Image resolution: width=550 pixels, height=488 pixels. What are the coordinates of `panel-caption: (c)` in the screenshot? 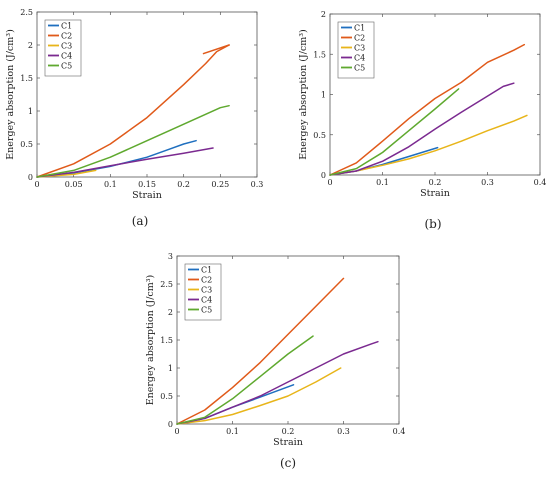 It's located at (288, 463).